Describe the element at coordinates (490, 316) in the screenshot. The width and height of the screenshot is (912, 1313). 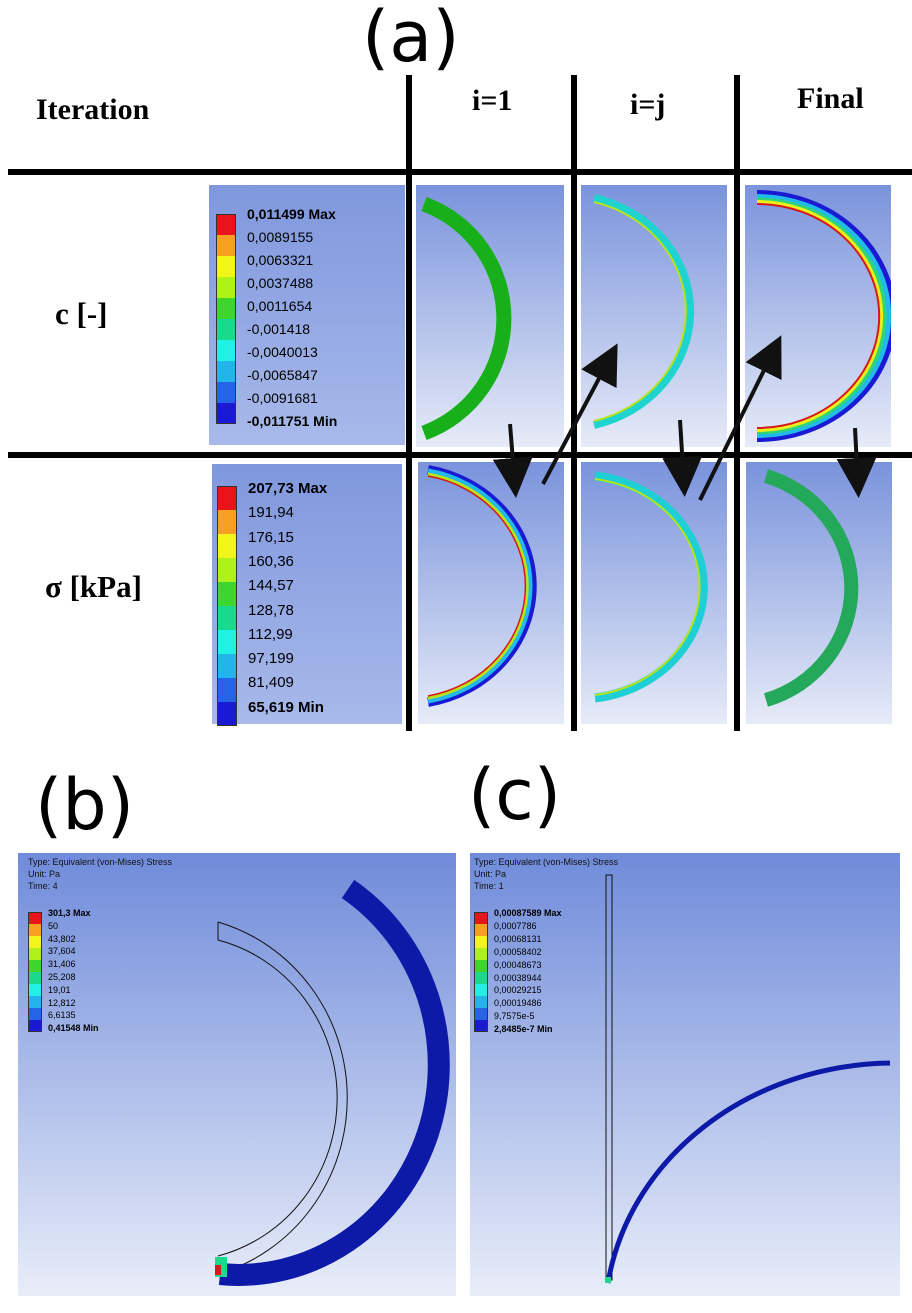
I see `sim-c-i1` at that location.